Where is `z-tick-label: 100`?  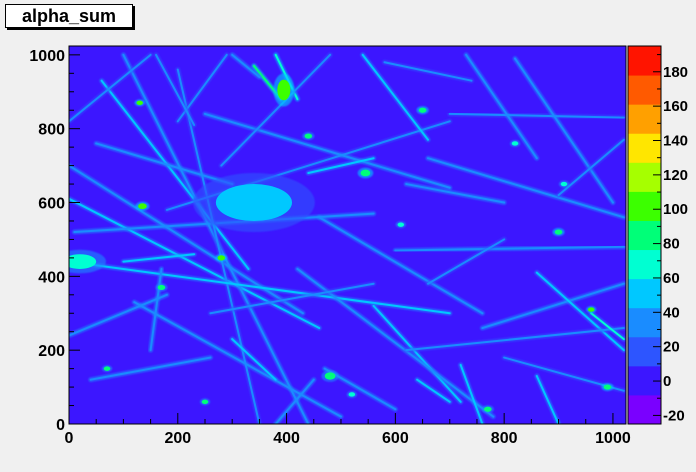
z-tick-label: 100 is located at coordinates (675, 209).